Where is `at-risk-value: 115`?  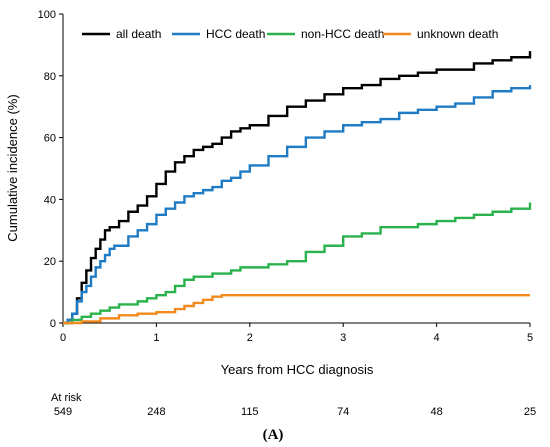 at-risk-value: 115 is located at coordinates (250, 412).